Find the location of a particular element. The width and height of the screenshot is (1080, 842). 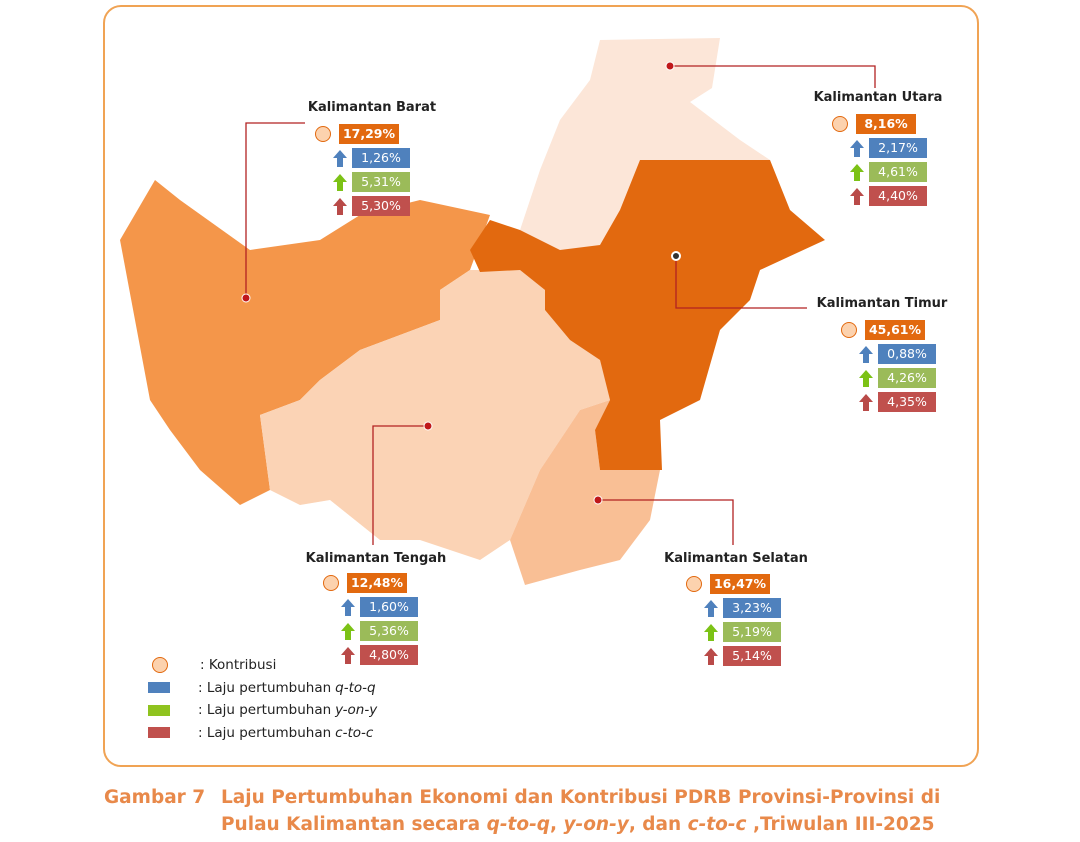

province-card: 12,48% 1,60% 5,36% 4,80% is located at coordinates (383, 621).